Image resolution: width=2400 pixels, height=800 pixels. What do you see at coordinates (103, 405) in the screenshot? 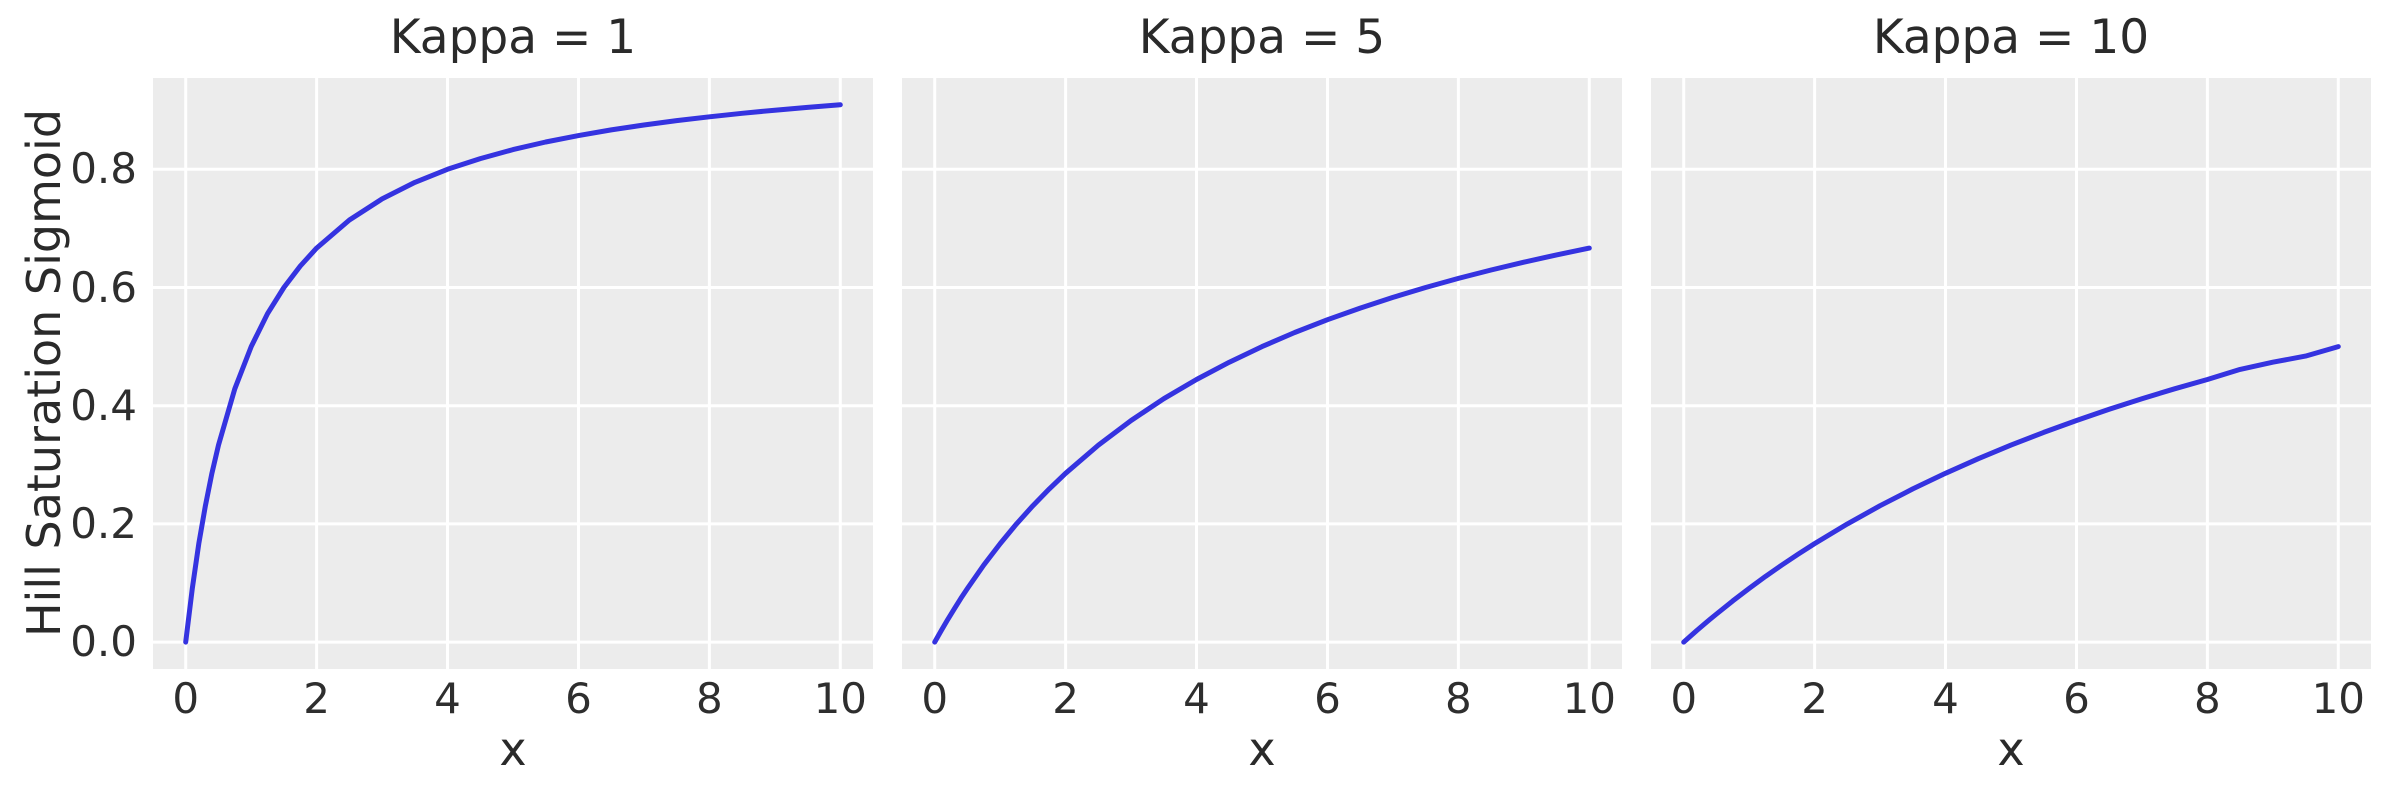
I see `y-tick-label: 0.4` at bounding box center [103, 405].